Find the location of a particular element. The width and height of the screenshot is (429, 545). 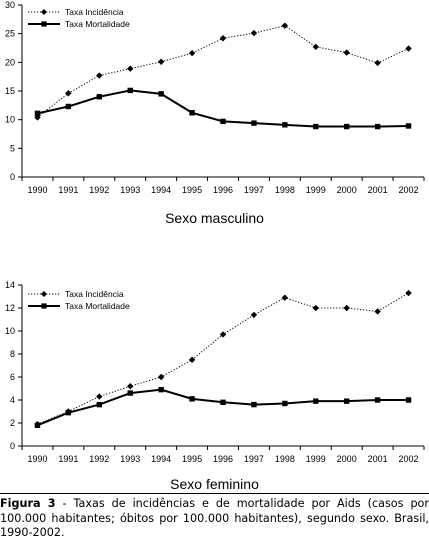

male-y-tick-label: 30 is located at coordinates (10, 5).